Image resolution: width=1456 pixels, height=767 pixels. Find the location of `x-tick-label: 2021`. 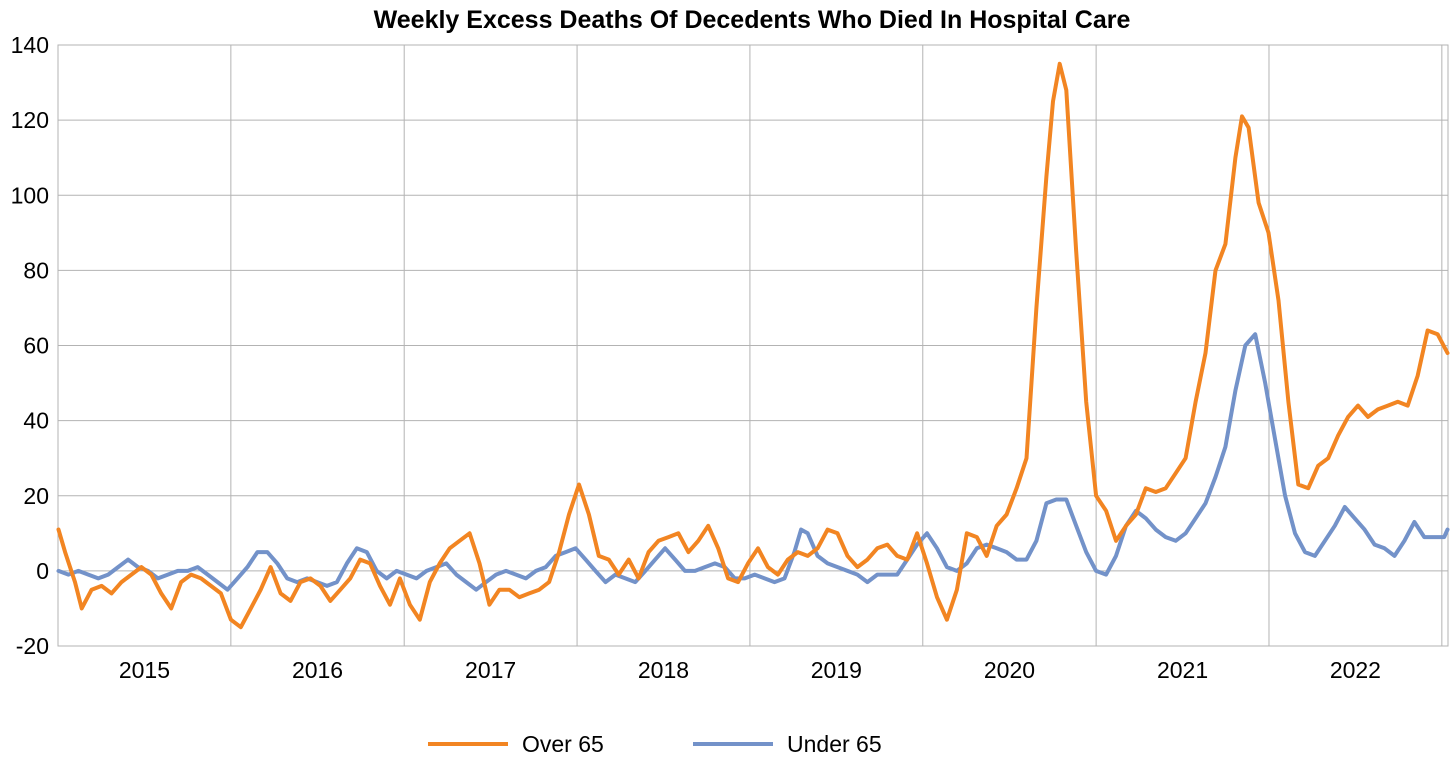

x-tick-label: 2021 is located at coordinates (1182, 670).